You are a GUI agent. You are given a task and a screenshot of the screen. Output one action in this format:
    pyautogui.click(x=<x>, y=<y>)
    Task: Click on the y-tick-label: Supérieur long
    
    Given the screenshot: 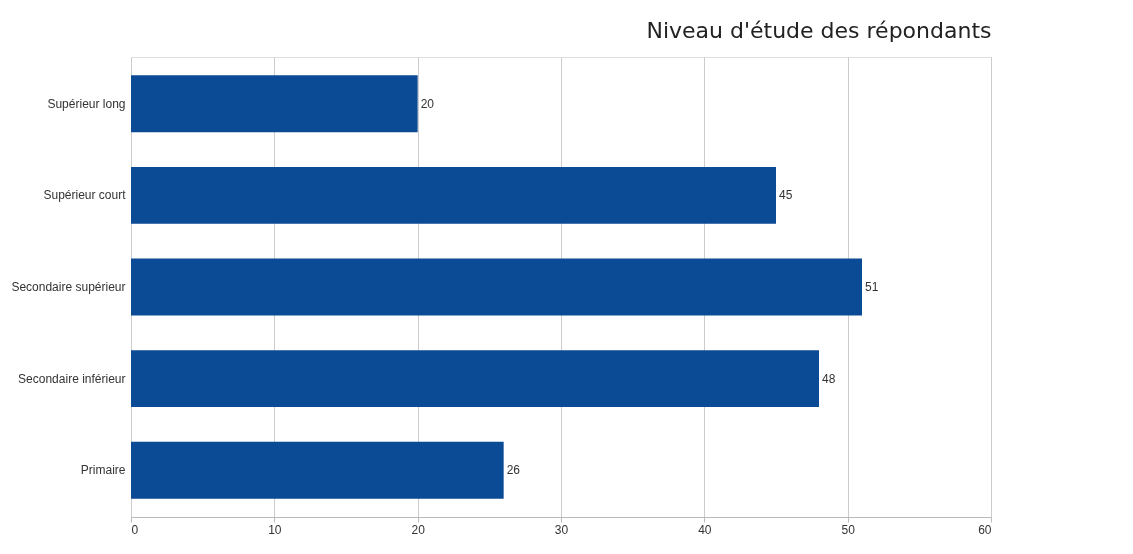 What is the action you would take?
    pyautogui.click(x=86, y=103)
    